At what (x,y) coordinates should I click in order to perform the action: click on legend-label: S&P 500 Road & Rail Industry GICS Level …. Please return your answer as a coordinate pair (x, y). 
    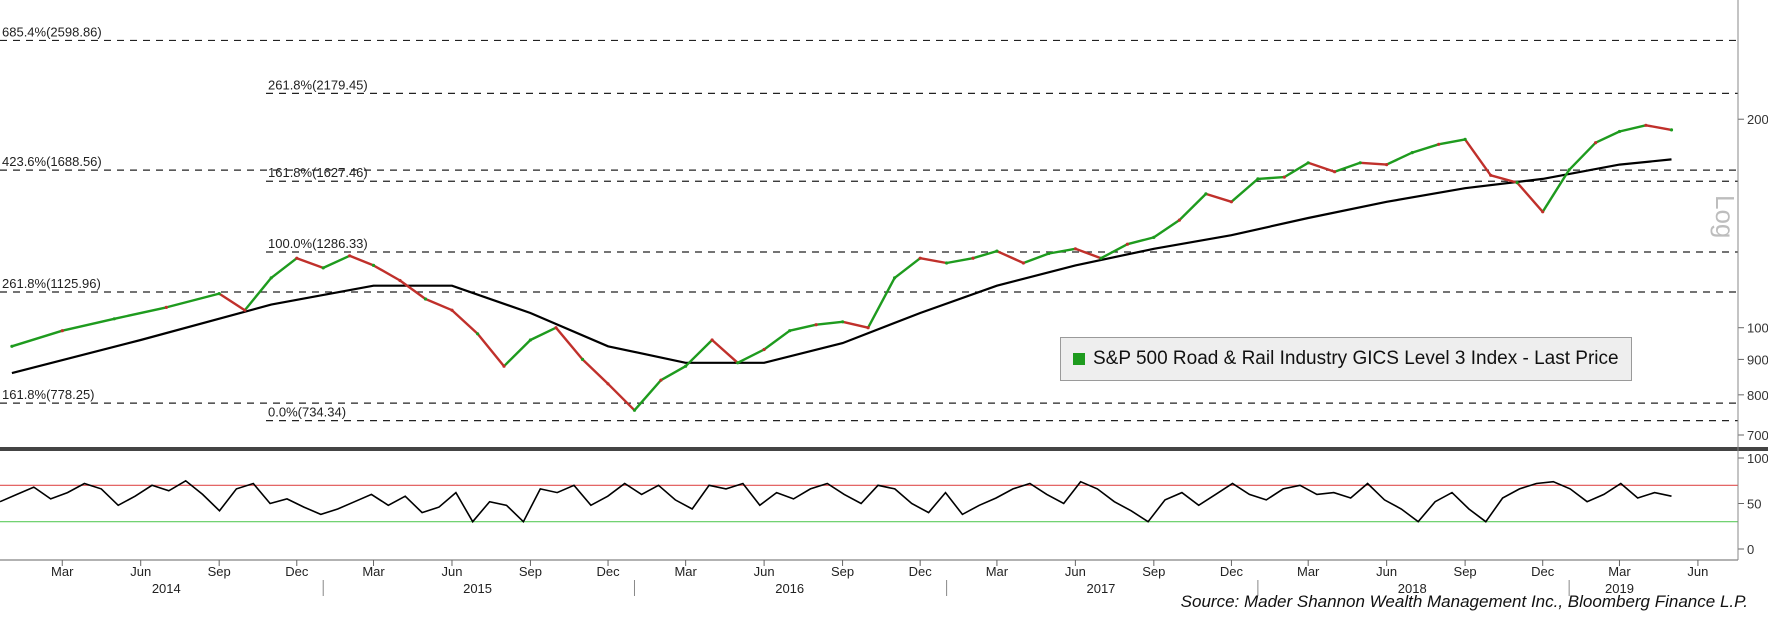
    Looking at the image, I should click on (1356, 358).